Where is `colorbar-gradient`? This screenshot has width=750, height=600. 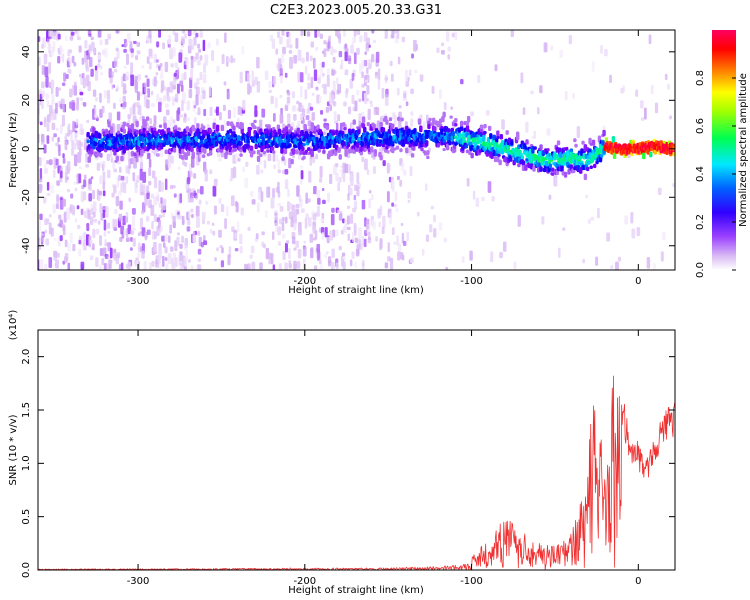
colorbar-gradient is located at coordinates (724, 150).